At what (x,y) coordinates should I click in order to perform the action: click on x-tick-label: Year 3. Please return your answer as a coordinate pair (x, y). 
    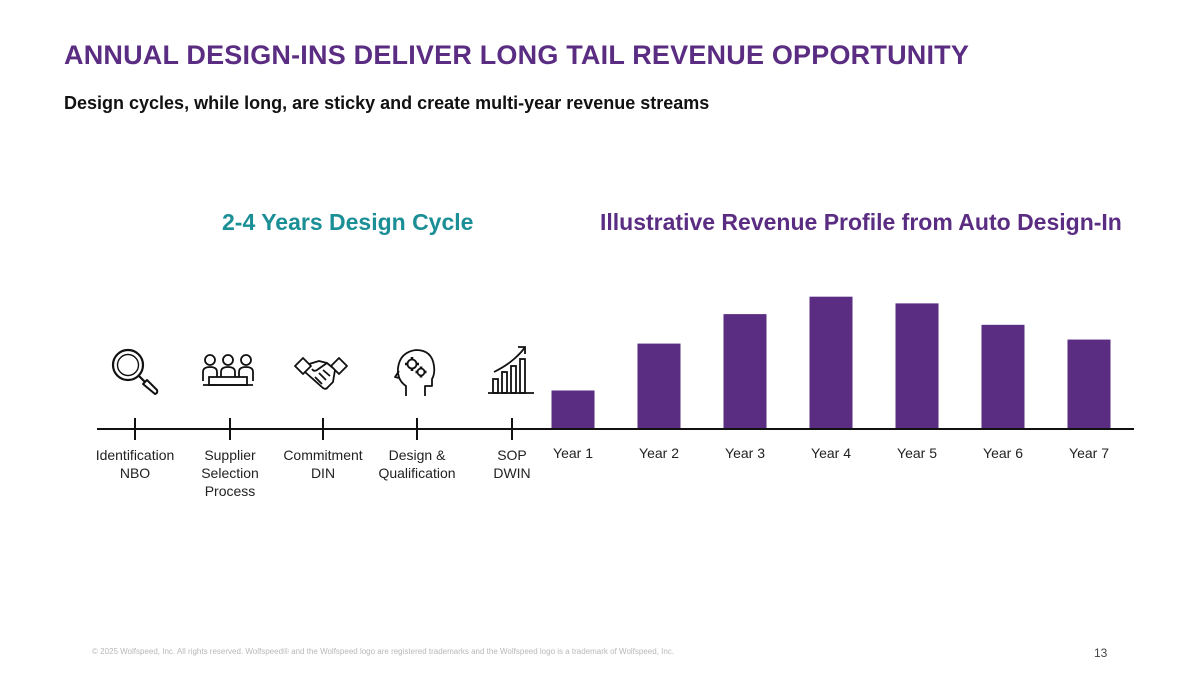
    Looking at the image, I should click on (745, 453).